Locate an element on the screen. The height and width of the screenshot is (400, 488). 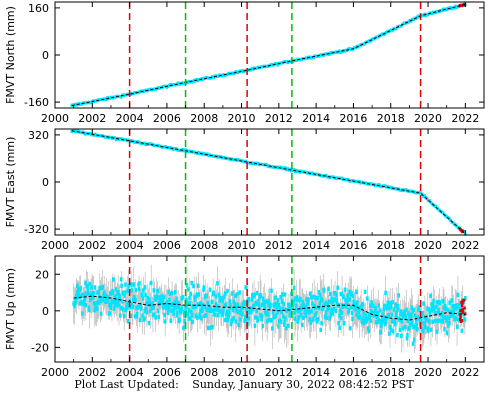
x-tick-label: 2022 is located at coordinates (465, 245).